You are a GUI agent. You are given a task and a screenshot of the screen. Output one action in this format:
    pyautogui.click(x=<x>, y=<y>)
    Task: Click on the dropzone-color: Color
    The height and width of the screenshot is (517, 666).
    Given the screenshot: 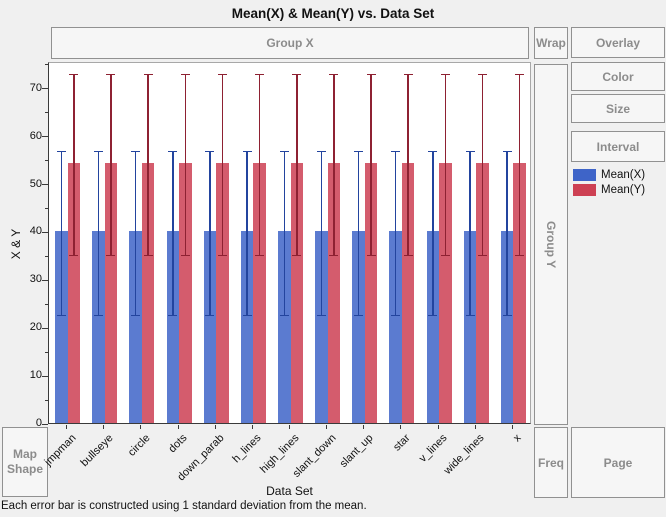 What is the action you would take?
    pyautogui.click(x=618, y=76)
    